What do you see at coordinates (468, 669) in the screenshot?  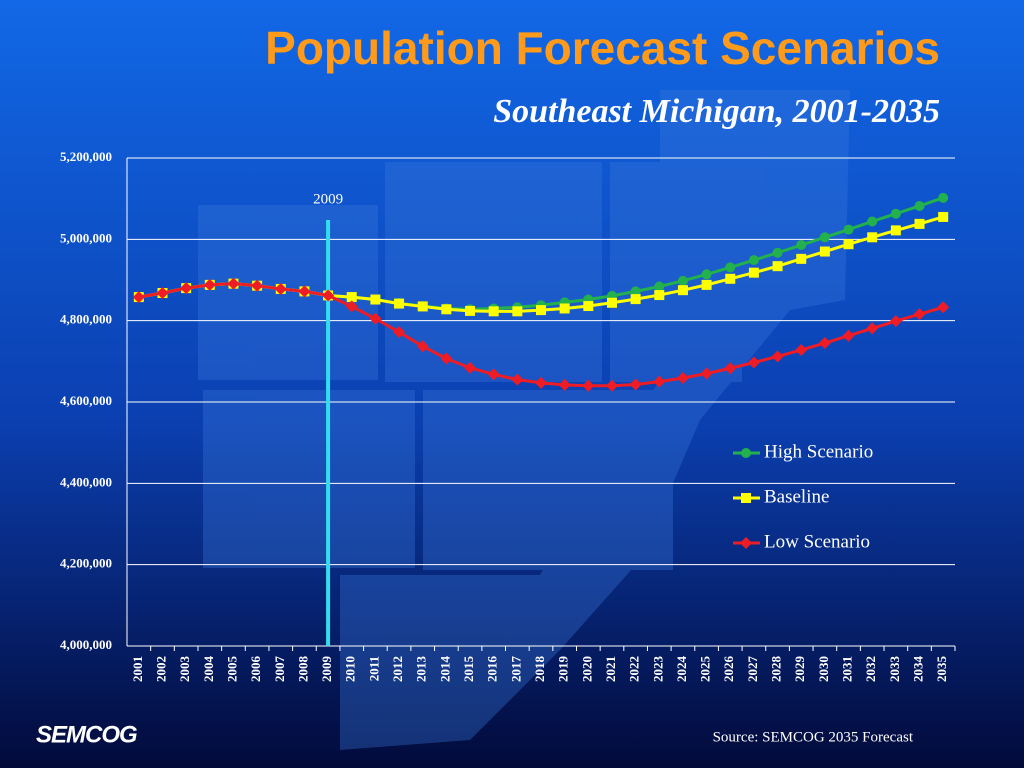 I see `x-tick-label: 2015` at bounding box center [468, 669].